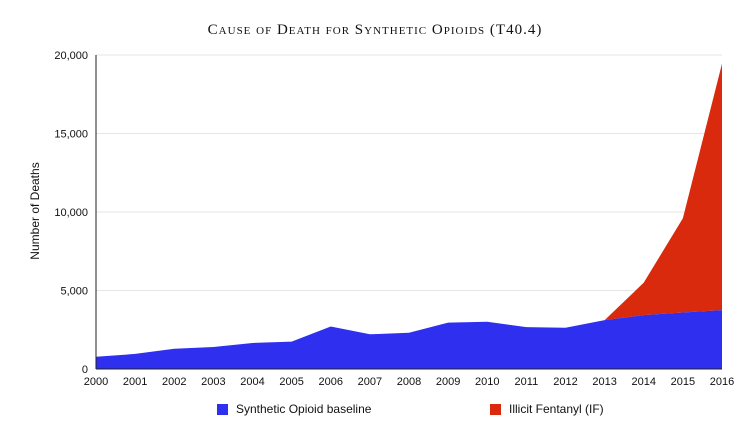  Describe the element at coordinates (74, 292) in the screenshot. I see `y-tick-label: 5,000` at that location.